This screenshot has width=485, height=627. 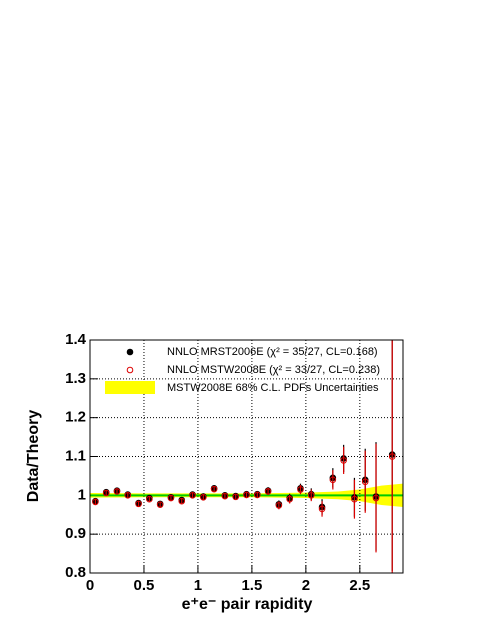 I want to click on y-tick-label: 1.1, so click(x=75, y=455).